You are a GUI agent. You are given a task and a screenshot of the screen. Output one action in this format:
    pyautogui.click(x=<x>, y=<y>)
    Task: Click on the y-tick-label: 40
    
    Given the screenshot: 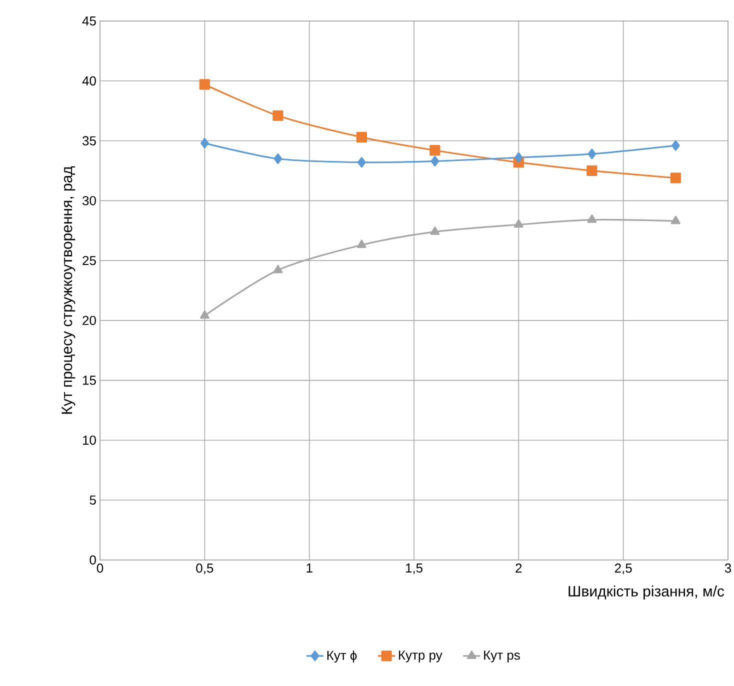 What is the action you would take?
    pyautogui.click(x=89, y=81)
    